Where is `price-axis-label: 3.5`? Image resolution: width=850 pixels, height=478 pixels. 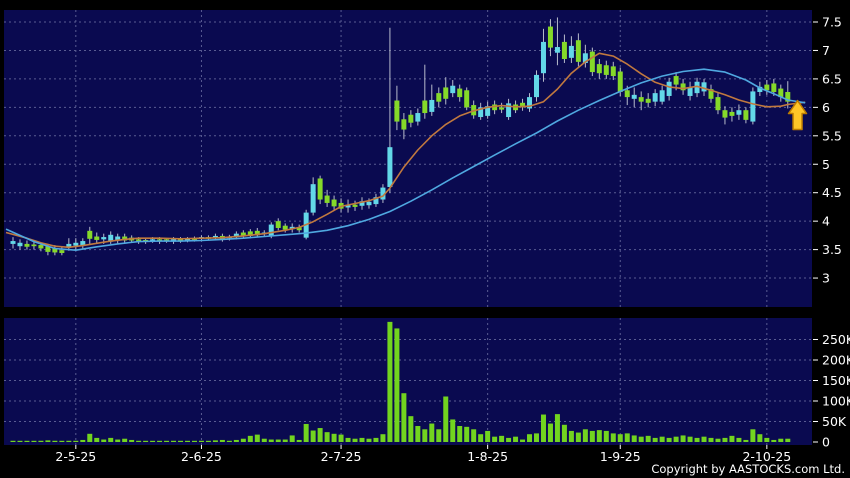 price-axis-label: 3.5 is located at coordinates (832, 249).